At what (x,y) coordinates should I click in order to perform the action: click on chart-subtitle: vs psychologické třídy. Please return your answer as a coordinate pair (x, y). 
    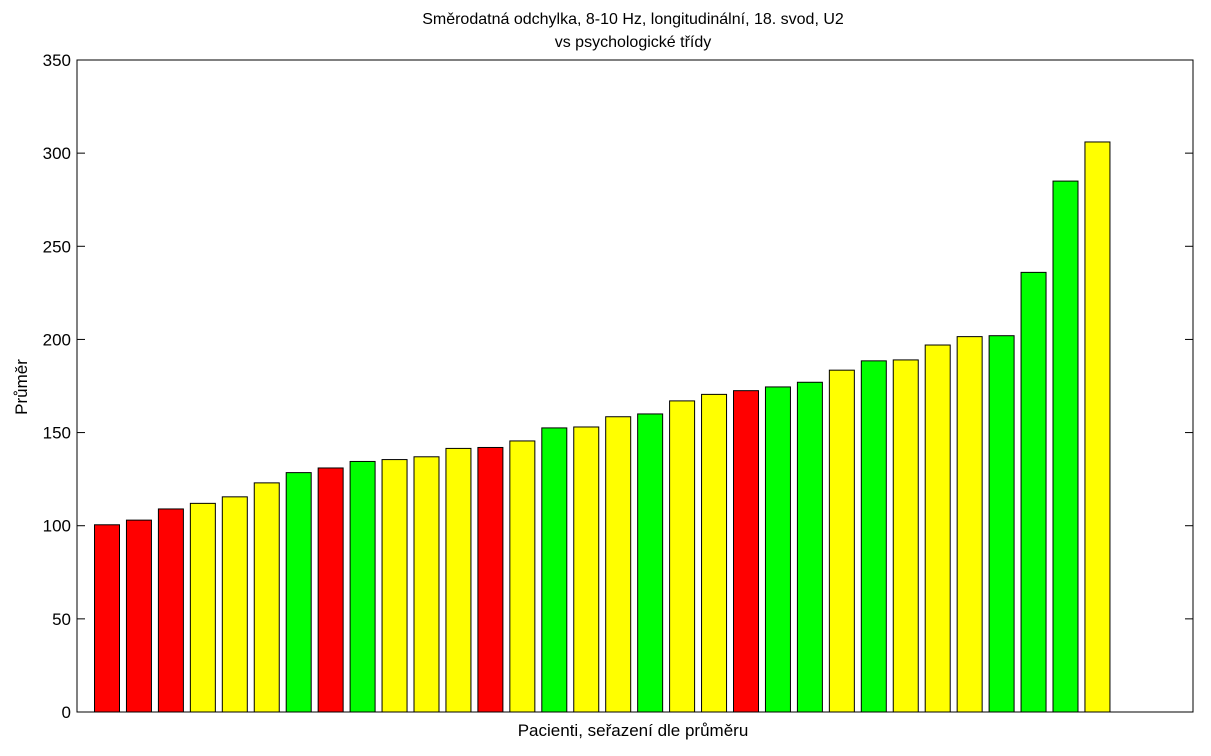
    Looking at the image, I should click on (633, 42).